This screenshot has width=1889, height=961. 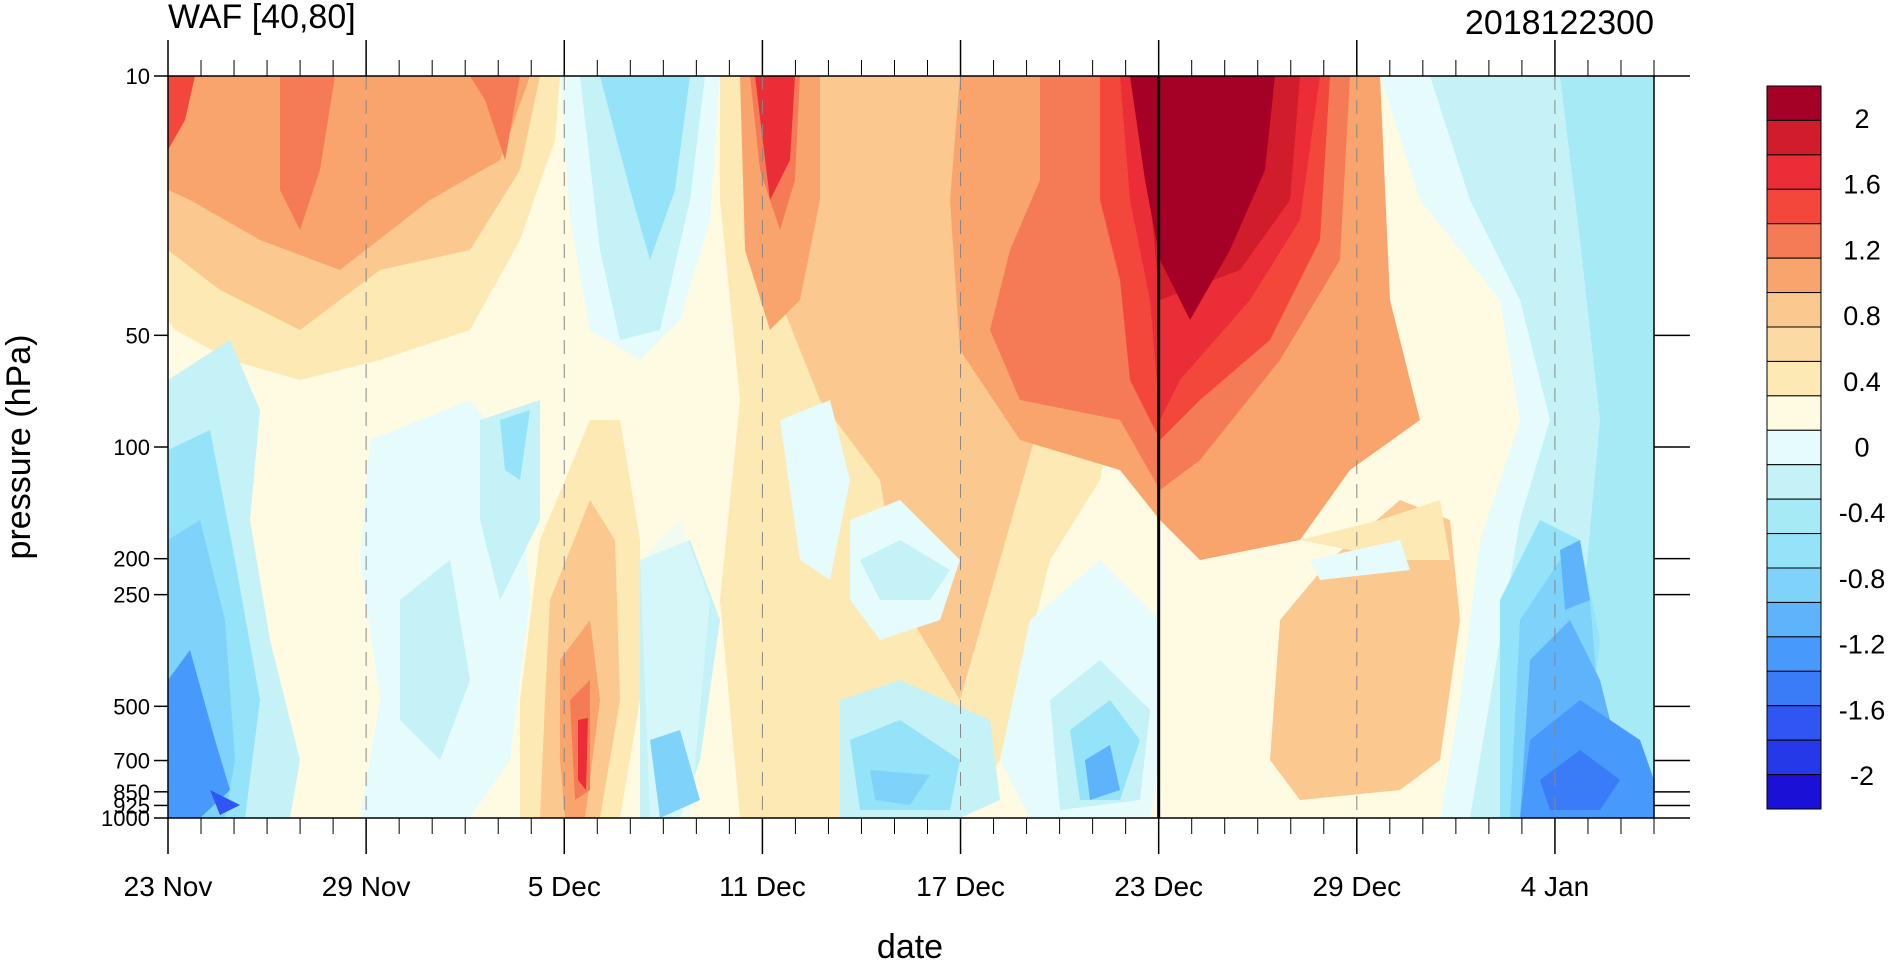 What do you see at coordinates (1862, 710) in the screenshot?
I see `colorbar-label: -1.6` at bounding box center [1862, 710].